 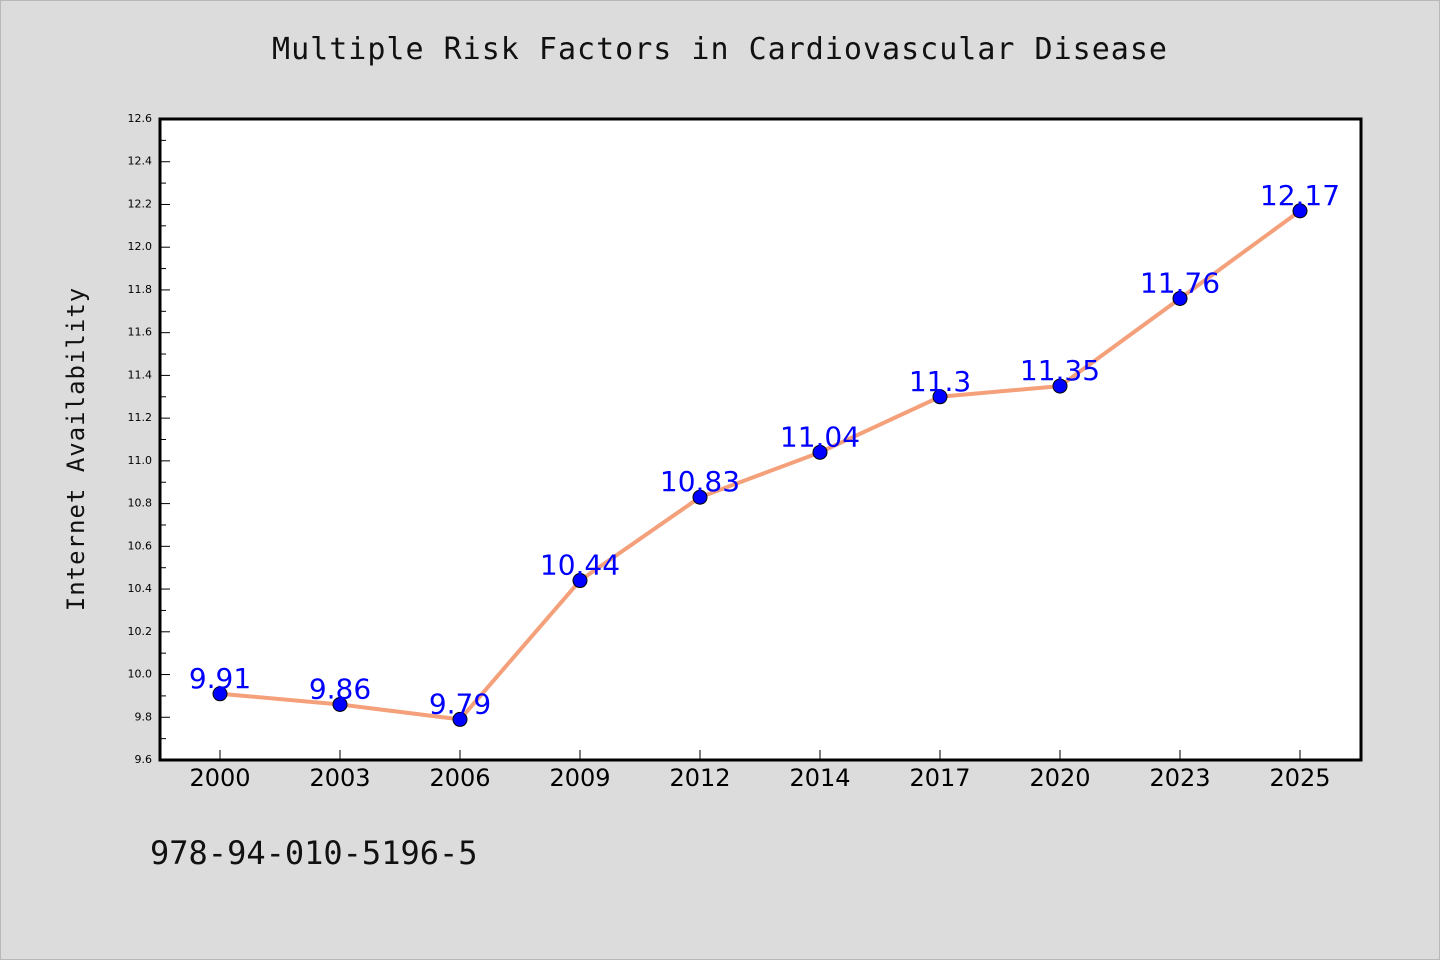 What do you see at coordinates (219, 778) in the screenshot?
I see `x-tick-label: 2000` at bounding box center [219, 778].